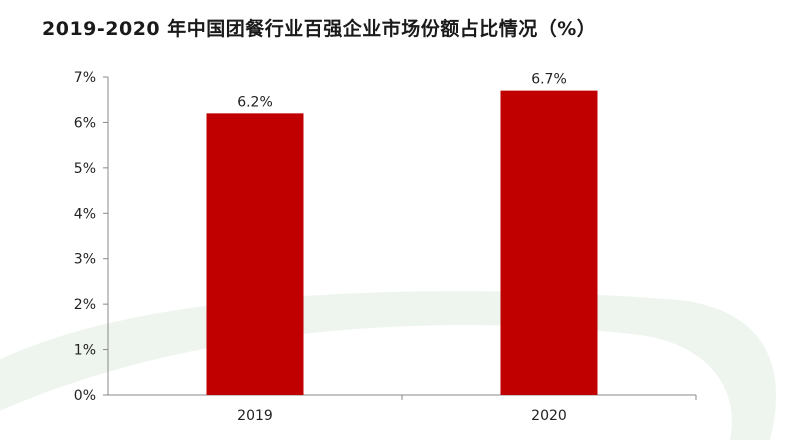  I want to click on bar-2019, so click(255, 254).